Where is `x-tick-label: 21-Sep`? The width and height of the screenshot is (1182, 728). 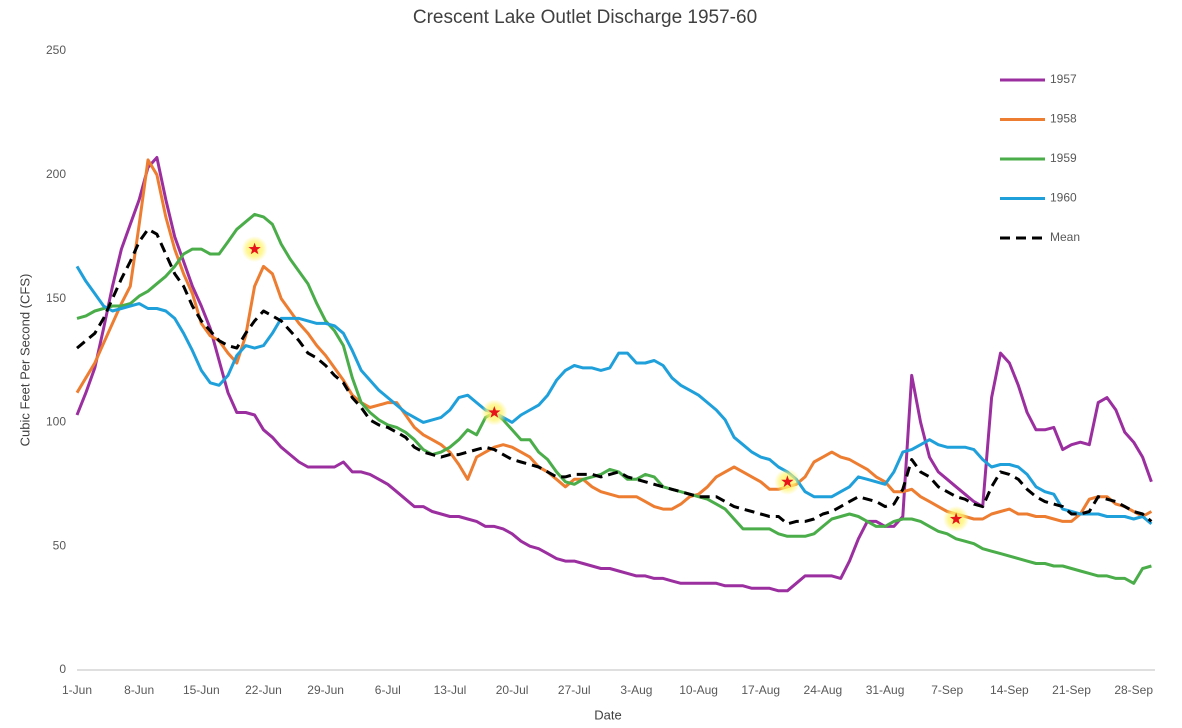
x-tick-label: 21-Sep is located at coordinates (1071, 690).